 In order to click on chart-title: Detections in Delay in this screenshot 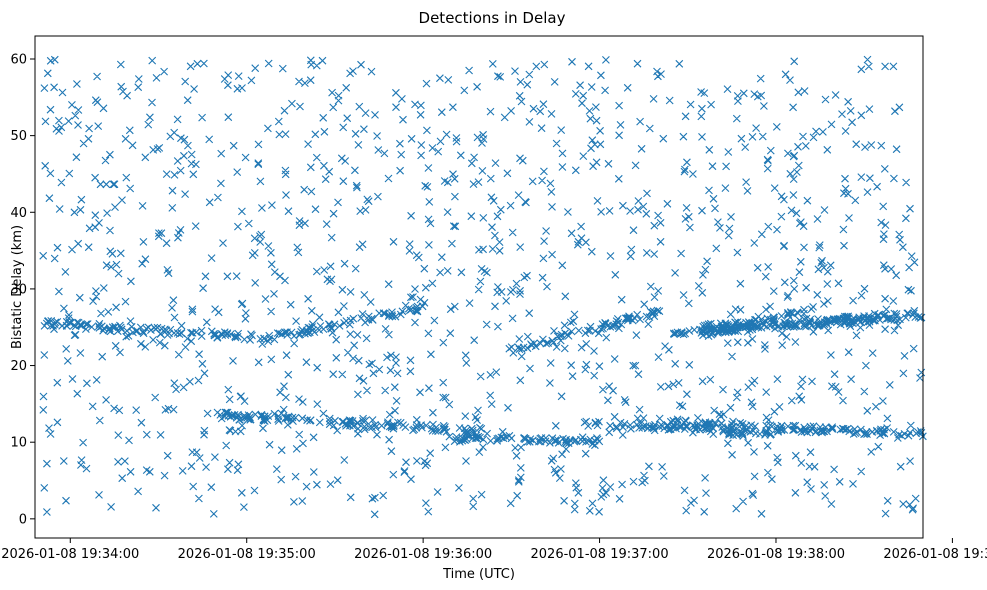, I will do `click(492, 18)`.